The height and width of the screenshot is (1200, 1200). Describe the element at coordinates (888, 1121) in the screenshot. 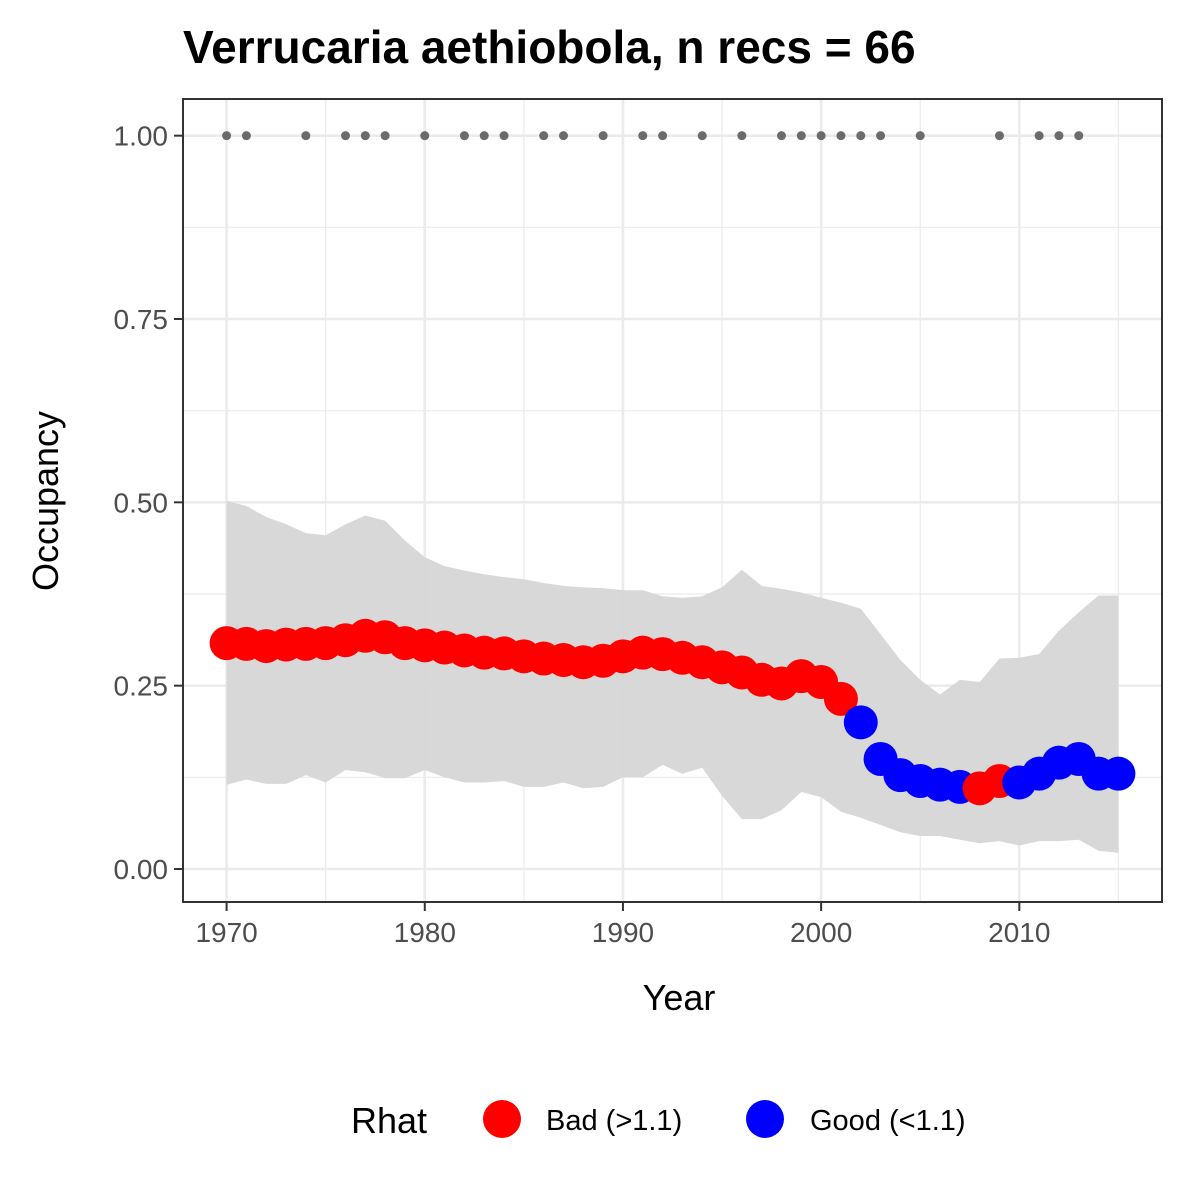

I see `legend-label-good: Good (<1.1)` at that location.